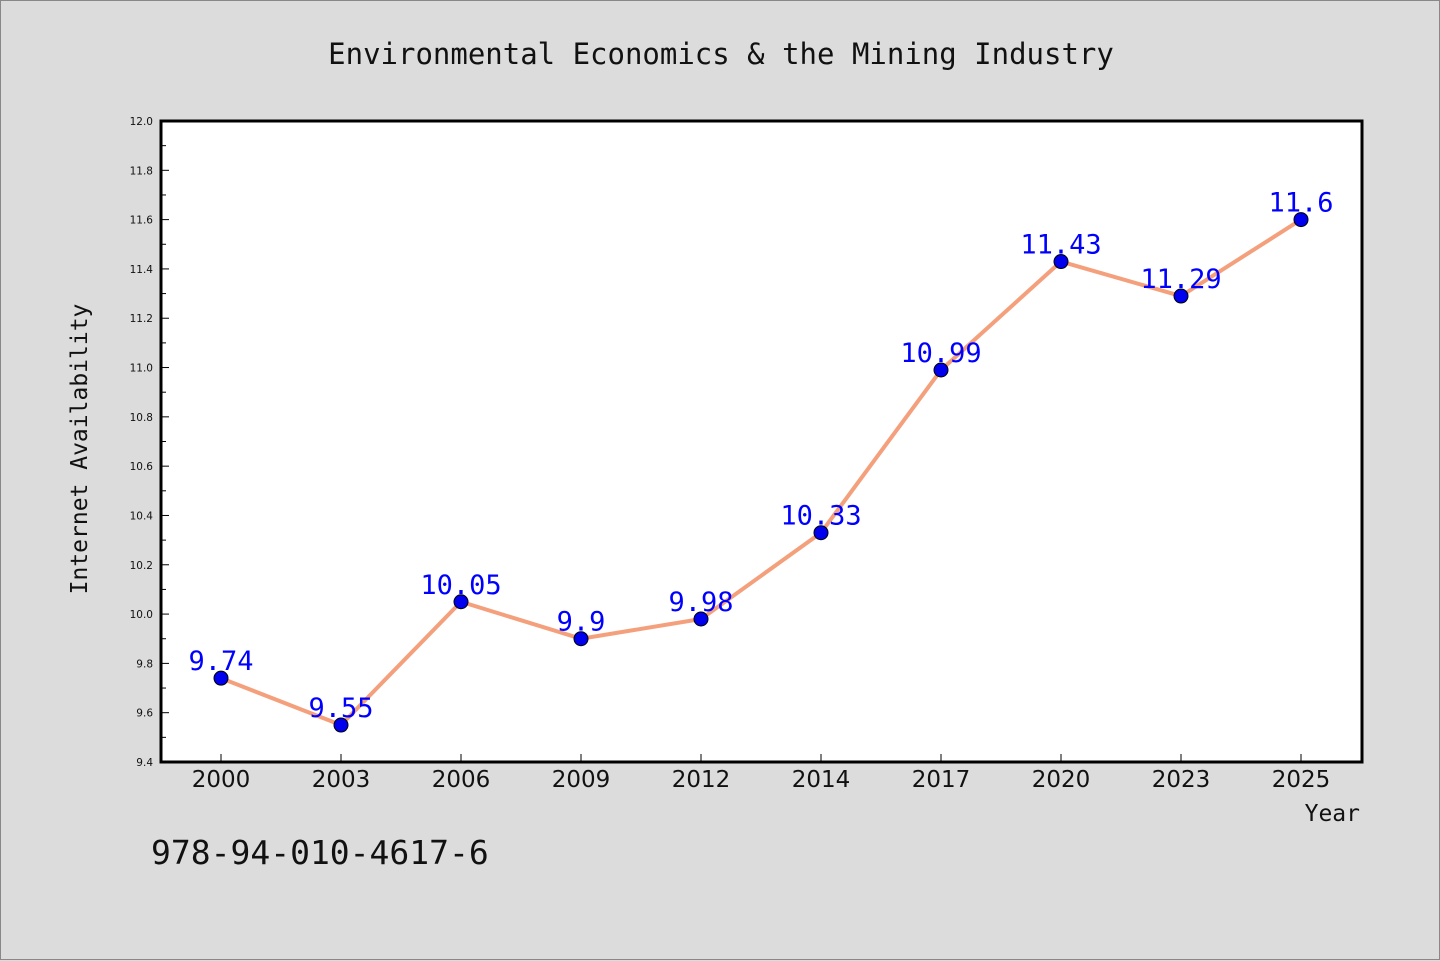 Image resolution: width=1440 pixels, height=961 pixels. I want to click on y-axis-label: Internet Availability, so click(80, 449).